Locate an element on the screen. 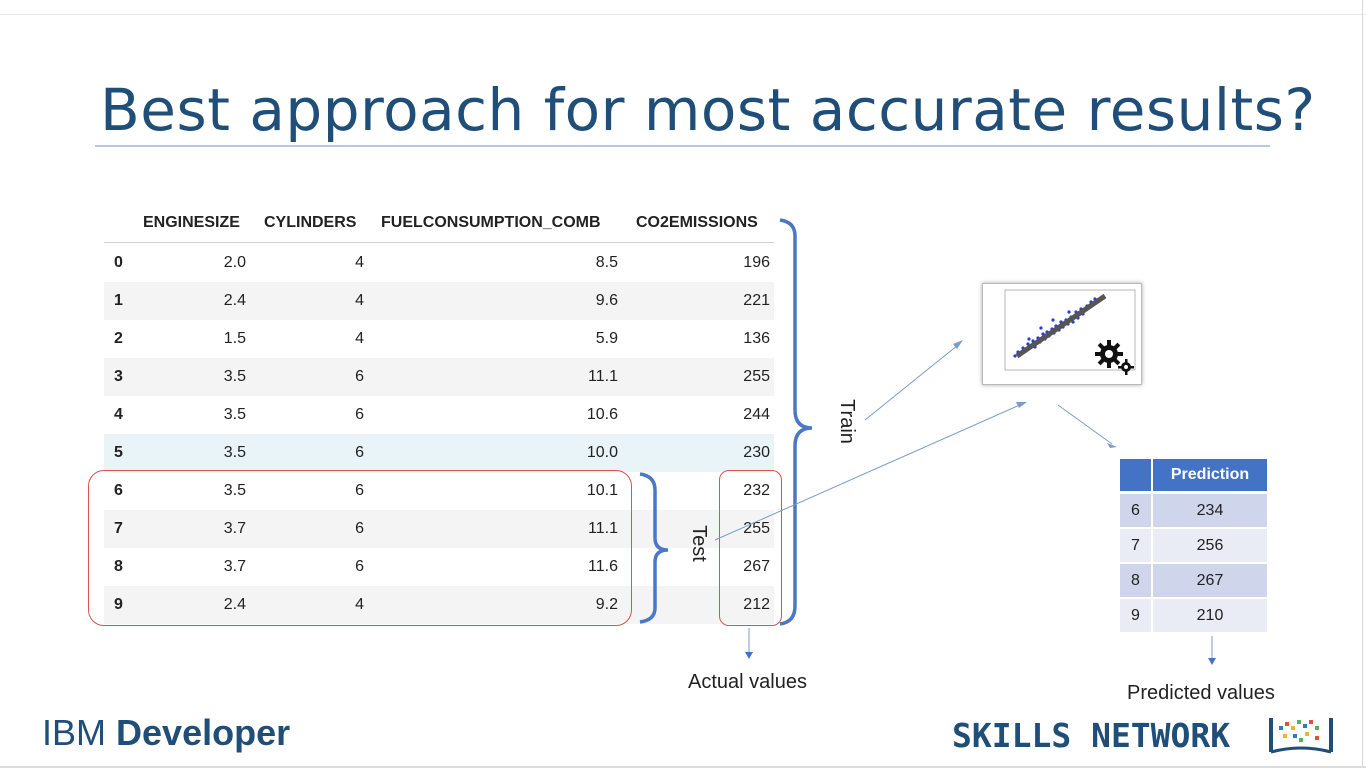 The width and height of the screenshot is (1366, 768). row-index: 5 is located at coordinates (118, 452).